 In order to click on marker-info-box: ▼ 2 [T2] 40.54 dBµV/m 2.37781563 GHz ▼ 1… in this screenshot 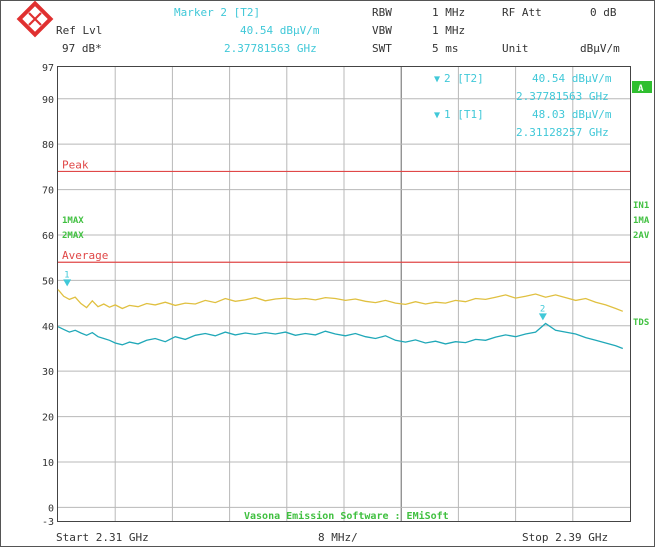, I will do `click(523, 105)`.